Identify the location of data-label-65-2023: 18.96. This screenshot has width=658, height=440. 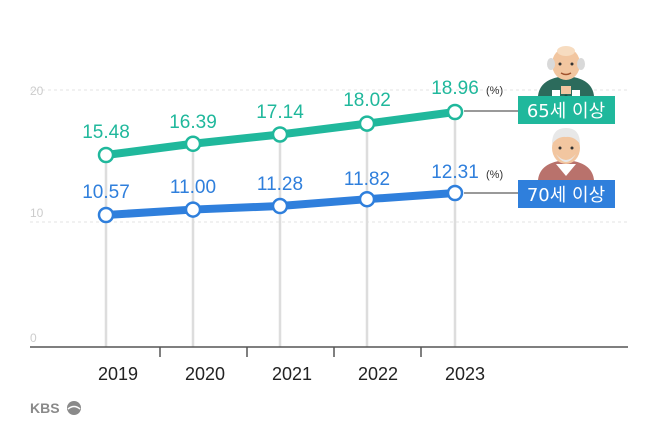
(455, 88).